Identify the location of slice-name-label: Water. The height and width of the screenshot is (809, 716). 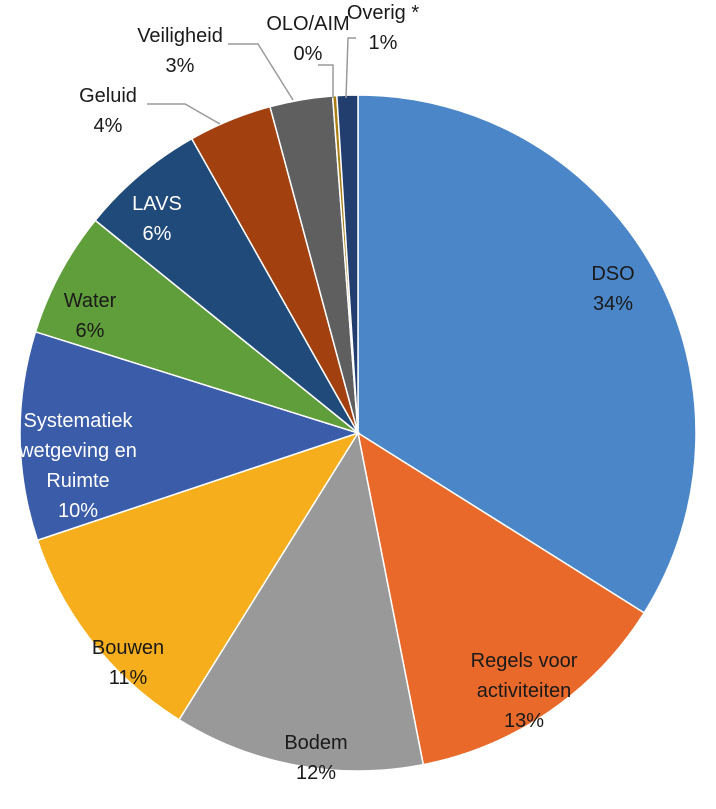
(90, 301).